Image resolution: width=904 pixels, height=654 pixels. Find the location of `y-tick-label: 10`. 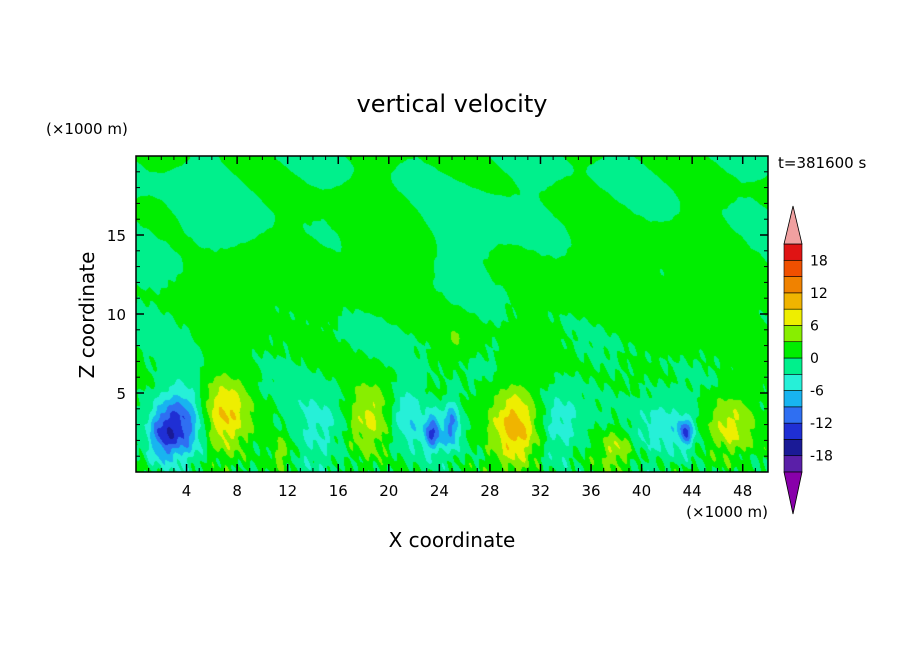

y-tick-label: 10 is located at coordinates (116, 315).